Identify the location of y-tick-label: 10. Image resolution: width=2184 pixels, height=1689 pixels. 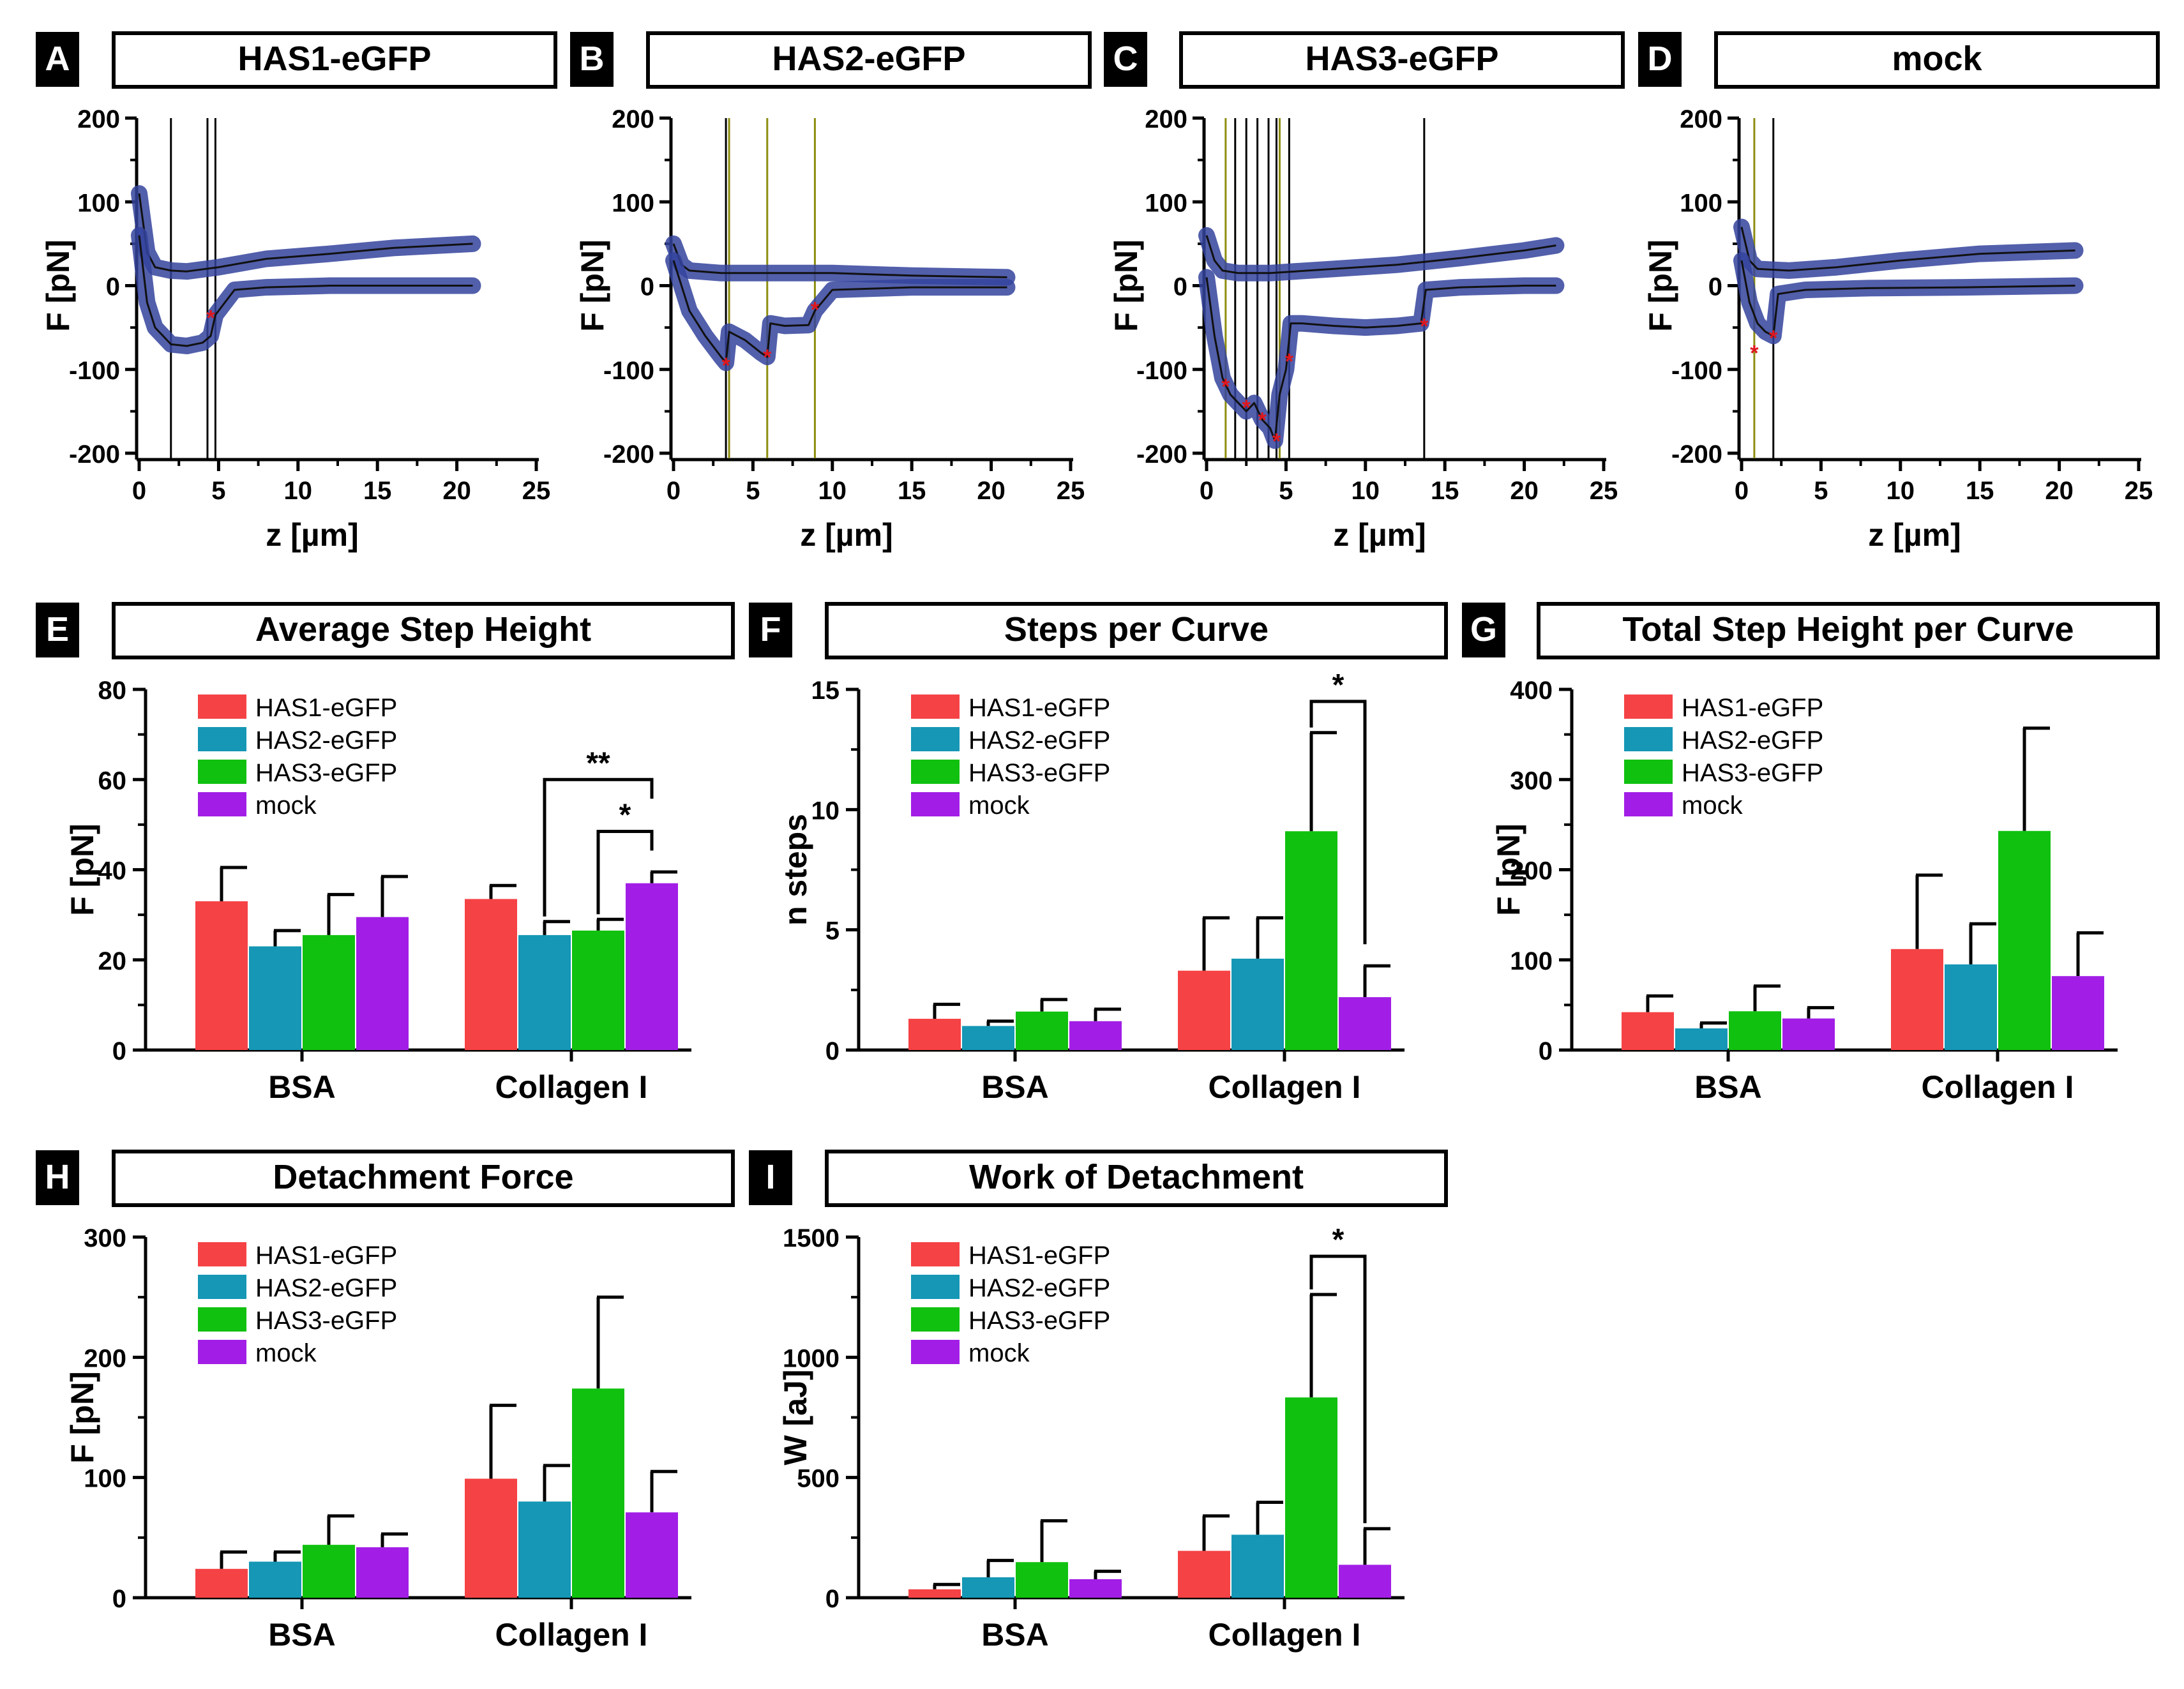
(826, 811).